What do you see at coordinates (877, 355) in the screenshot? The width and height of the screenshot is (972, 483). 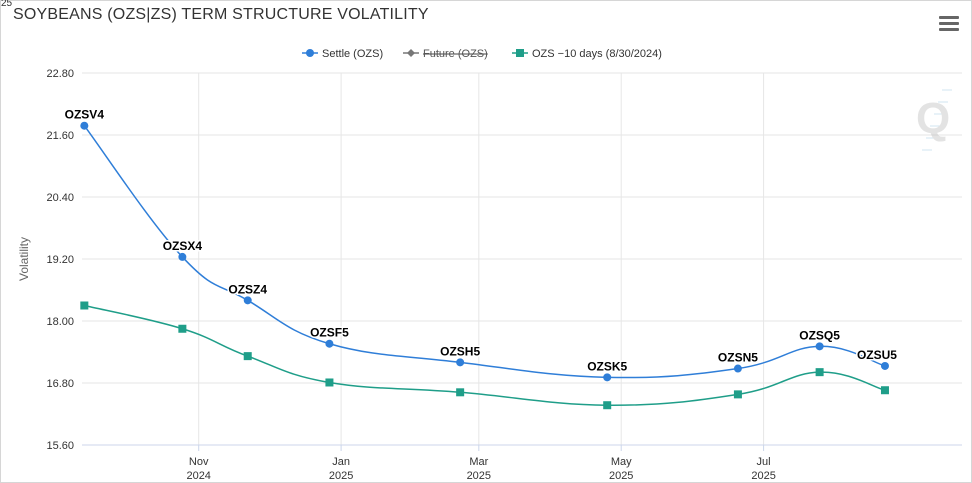 I see `data-label: OZSU5` at bounding box center [877, 355].